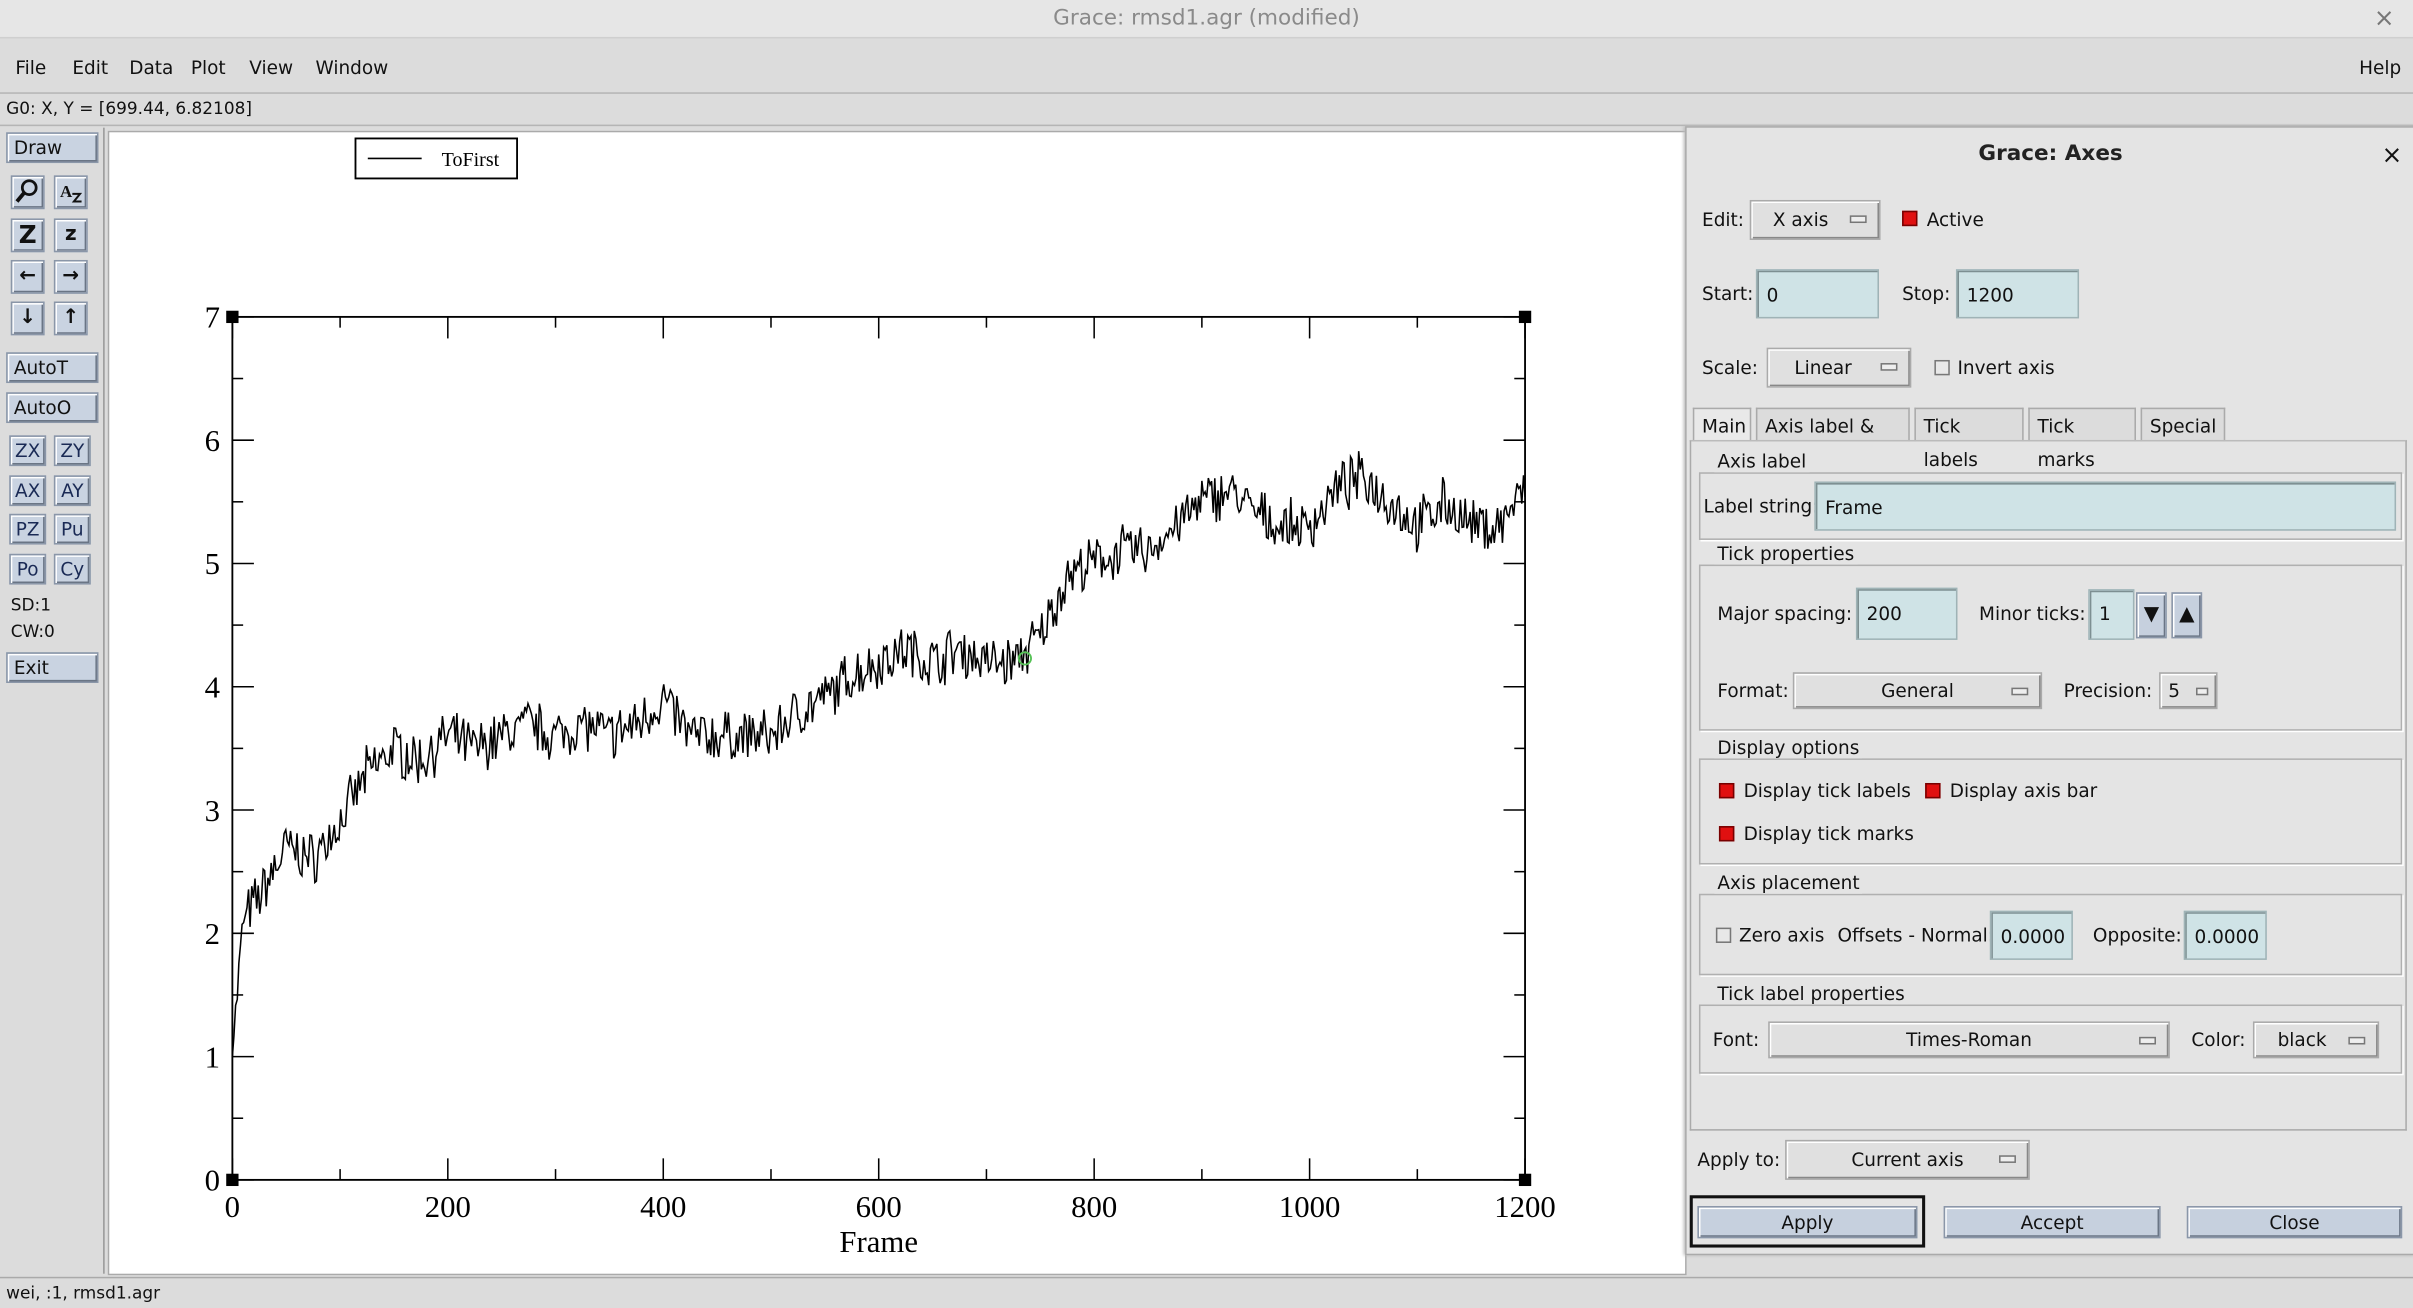 Image resolution: width=2413 pixels, height=1308 pixels. What do you see at coordinates (1723, 220) in the screenshot?
I see `edit-label: Edit:` at bounding box center [1723, 220].